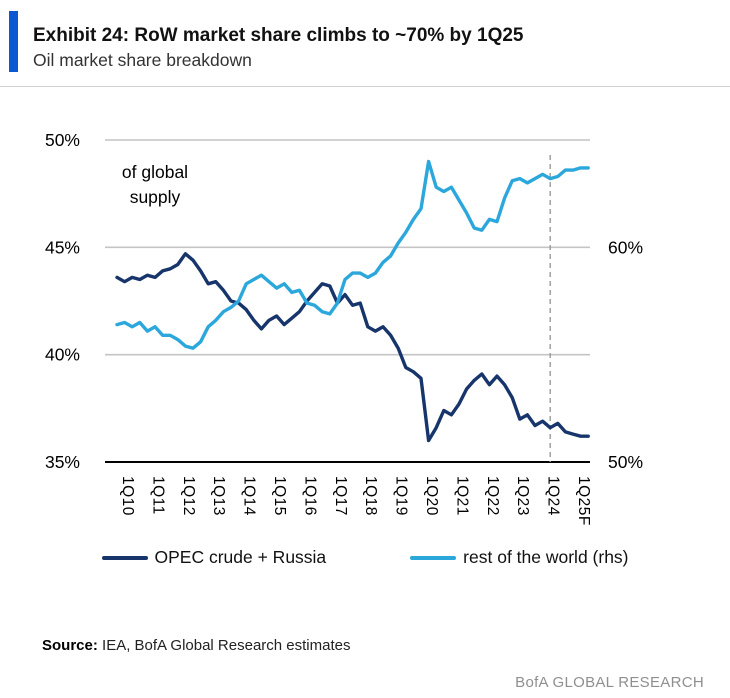 The width and height of the screenshot is (730, 698). I want to click on legend-item-rest-of-world: rest of the world (rhs), so click(519, 557).